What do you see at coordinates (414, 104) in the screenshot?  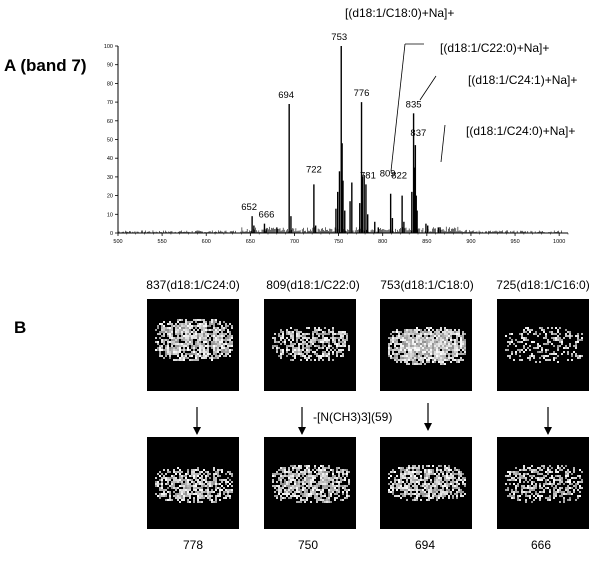 I see `peak-label-835: 835` at bounding box center [414, 104].